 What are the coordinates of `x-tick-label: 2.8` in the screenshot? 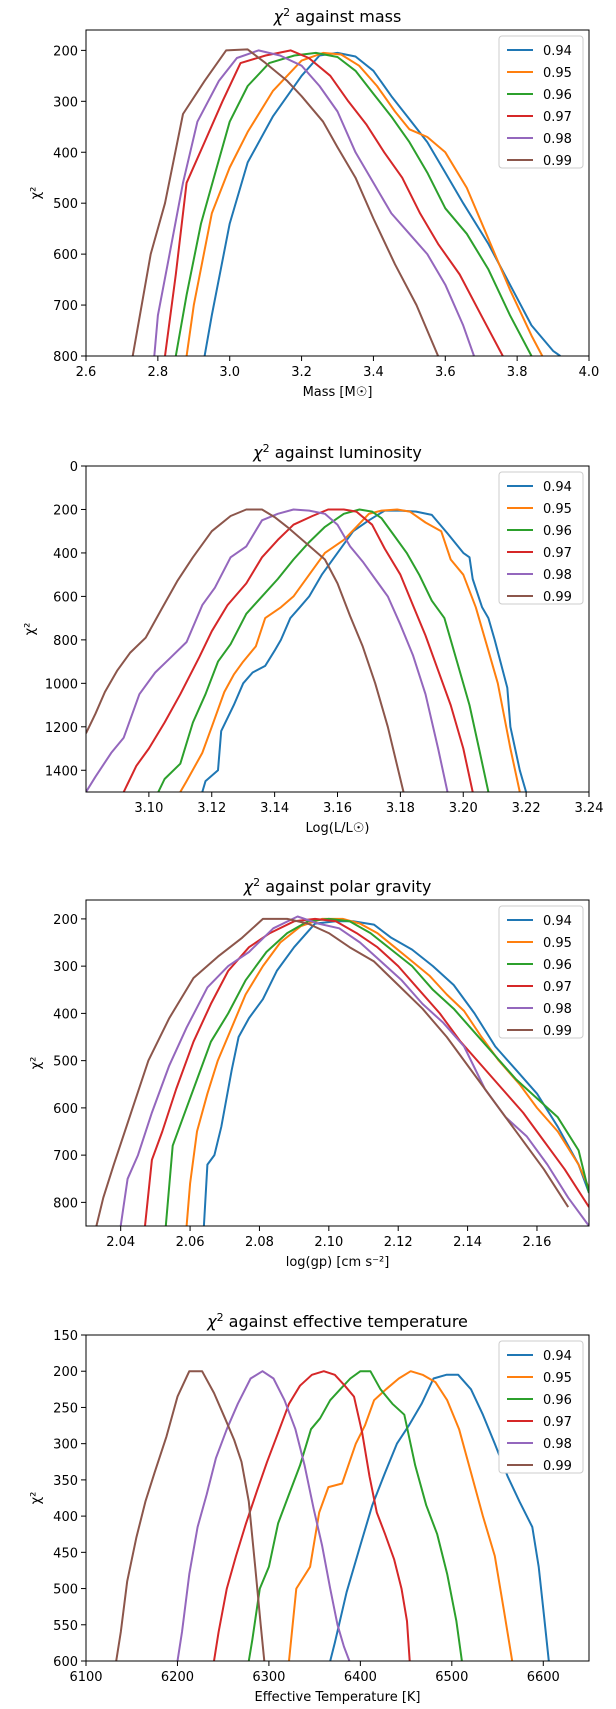 It's located at (158, 372).